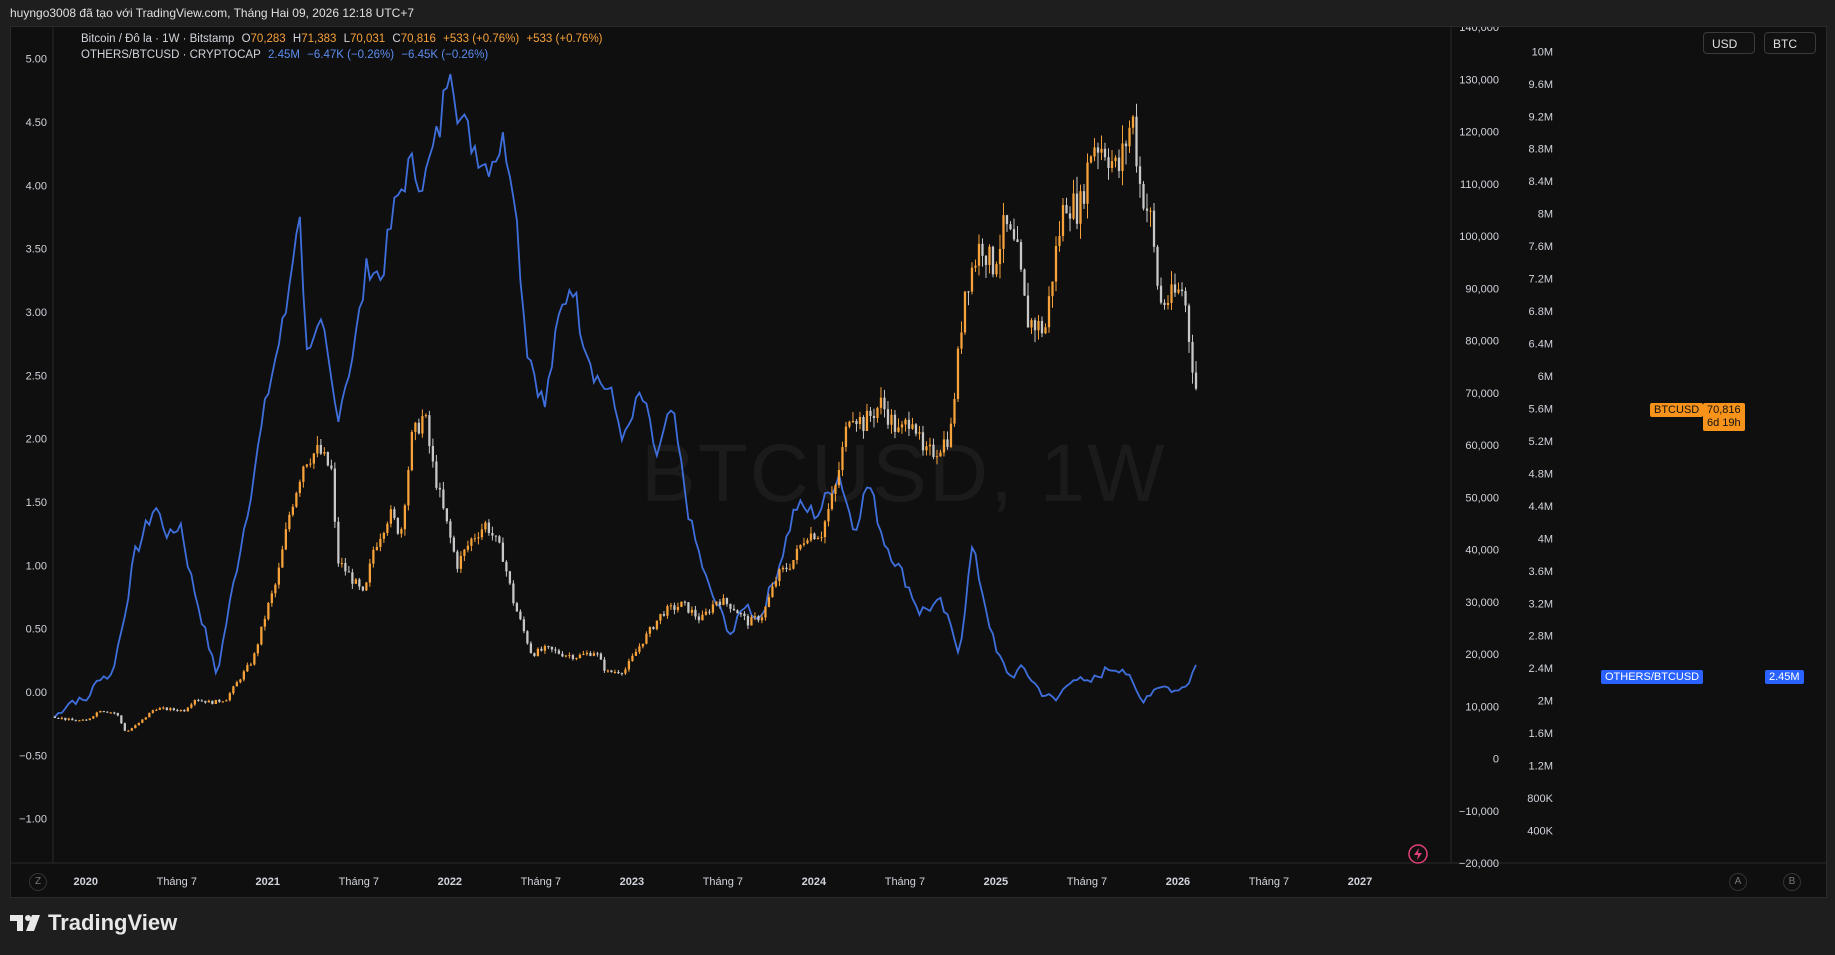 This screenshot has height=955, width=1835. Describe the element at coordinates (351, 55) in the screenshot. I see `others-change: −6.47K (−0.26%)` at that location.